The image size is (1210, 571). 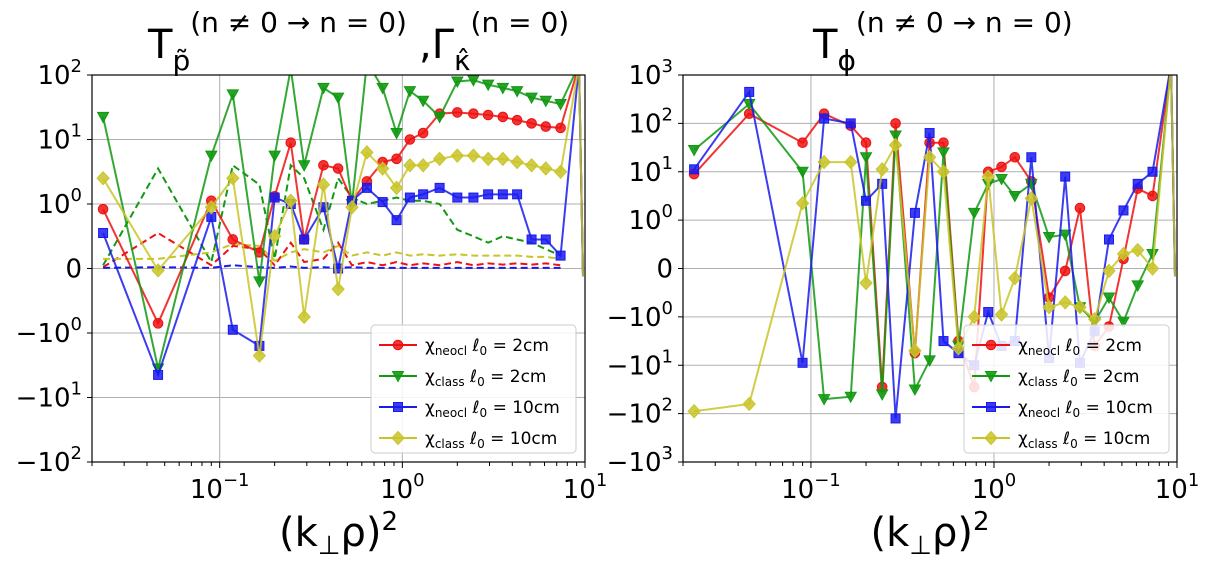 I want to click on y-tick-label: −103, so click(x=640, y=460).